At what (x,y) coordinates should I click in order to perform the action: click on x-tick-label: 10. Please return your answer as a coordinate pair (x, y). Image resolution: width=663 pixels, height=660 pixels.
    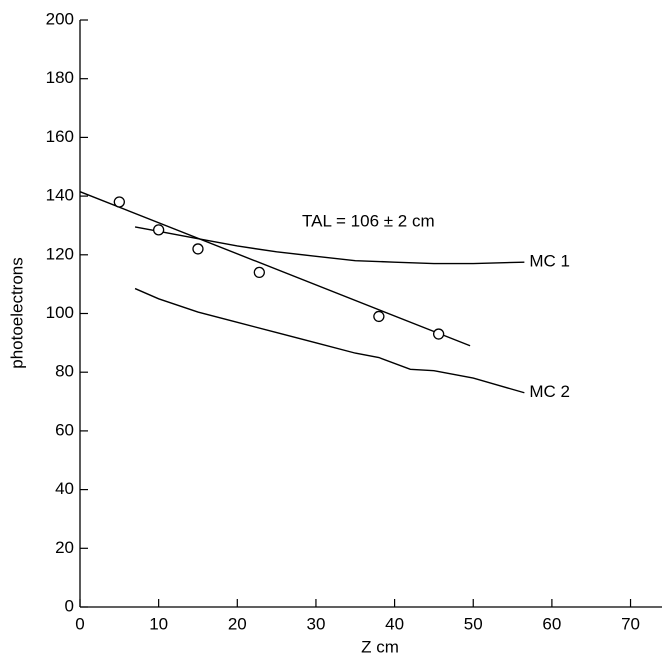
    Looking at the image, I should click on (158, 623).